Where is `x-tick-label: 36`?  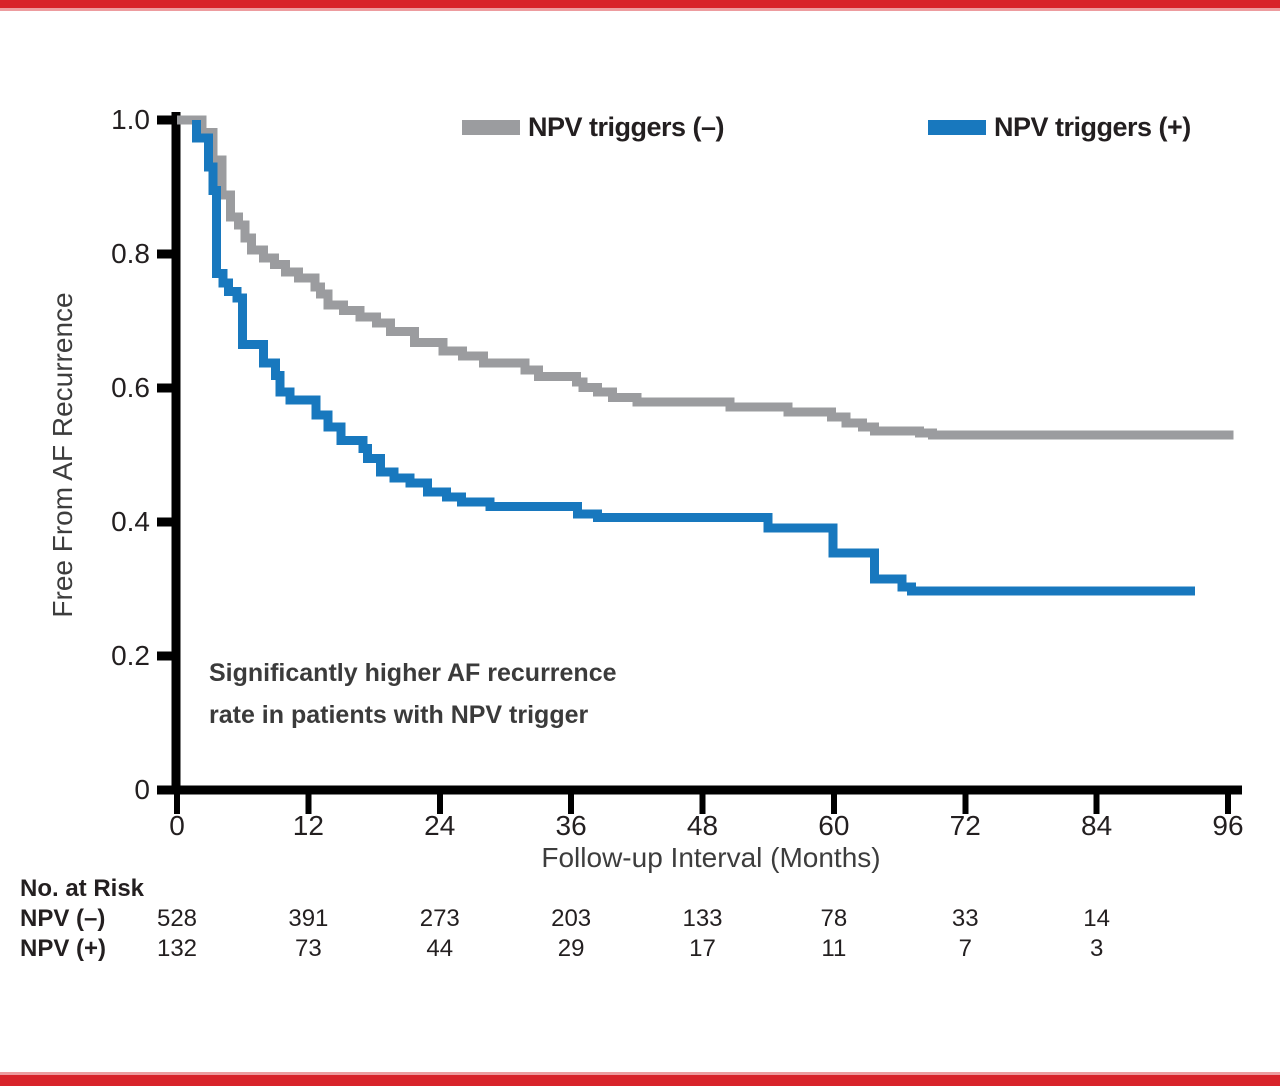
x-tick-label: 36 is located at coordinates (571, 825).